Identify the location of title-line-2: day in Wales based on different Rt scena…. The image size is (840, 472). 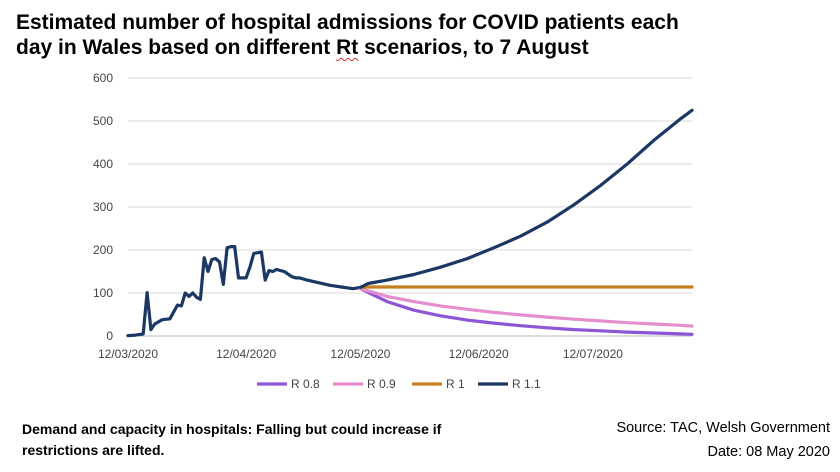
(416, 47).